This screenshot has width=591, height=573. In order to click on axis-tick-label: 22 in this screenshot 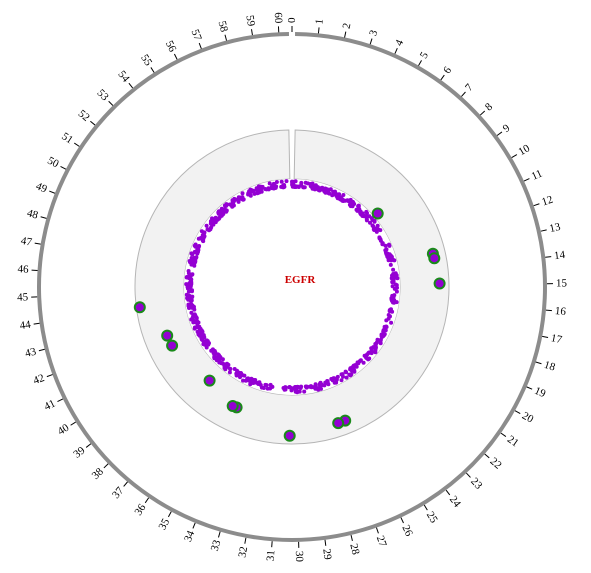, I will do `click(496, 463)`.